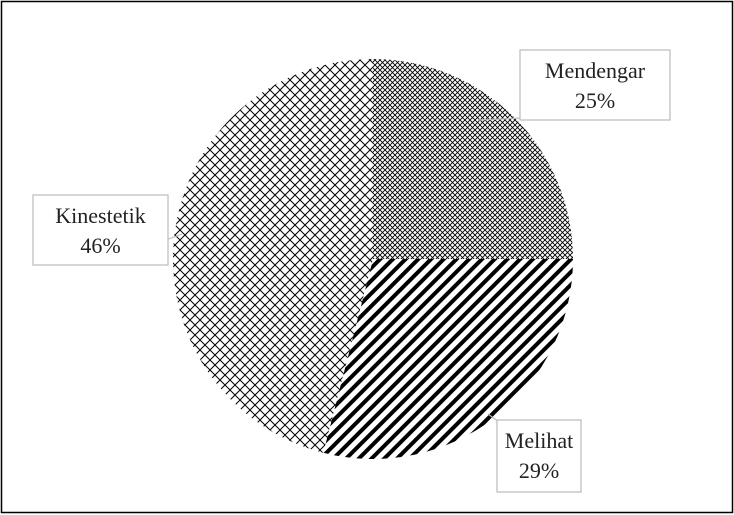 This screenshot has height=515, width=734. I want to click on category-label: Mendengar, so click(595, 70).